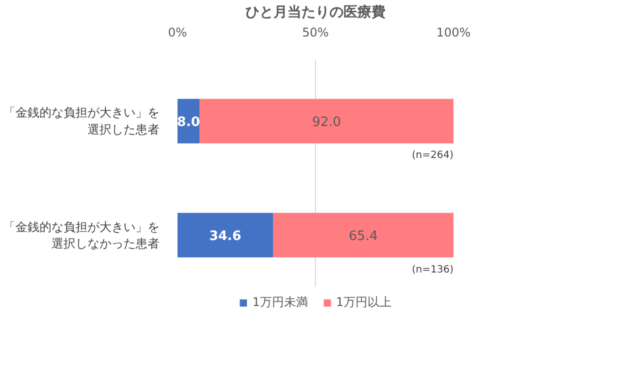  I want to click on x-tick-label: 50%, so click(315, 33).